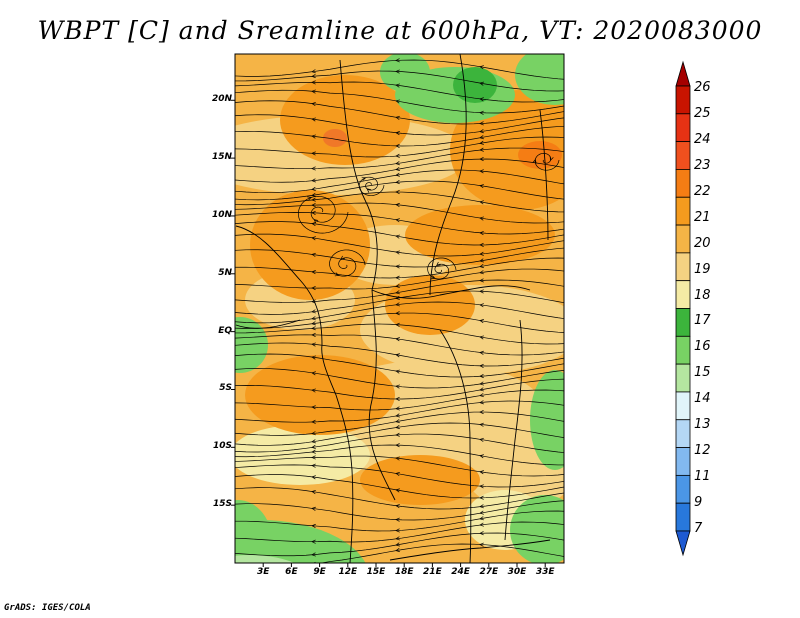 The width and height of the screenshot is (800, 618). What do you see at coordinates (702, 87) in the screenshot?
I see `colorbar-label: 26` at bounding box center [702, 87].